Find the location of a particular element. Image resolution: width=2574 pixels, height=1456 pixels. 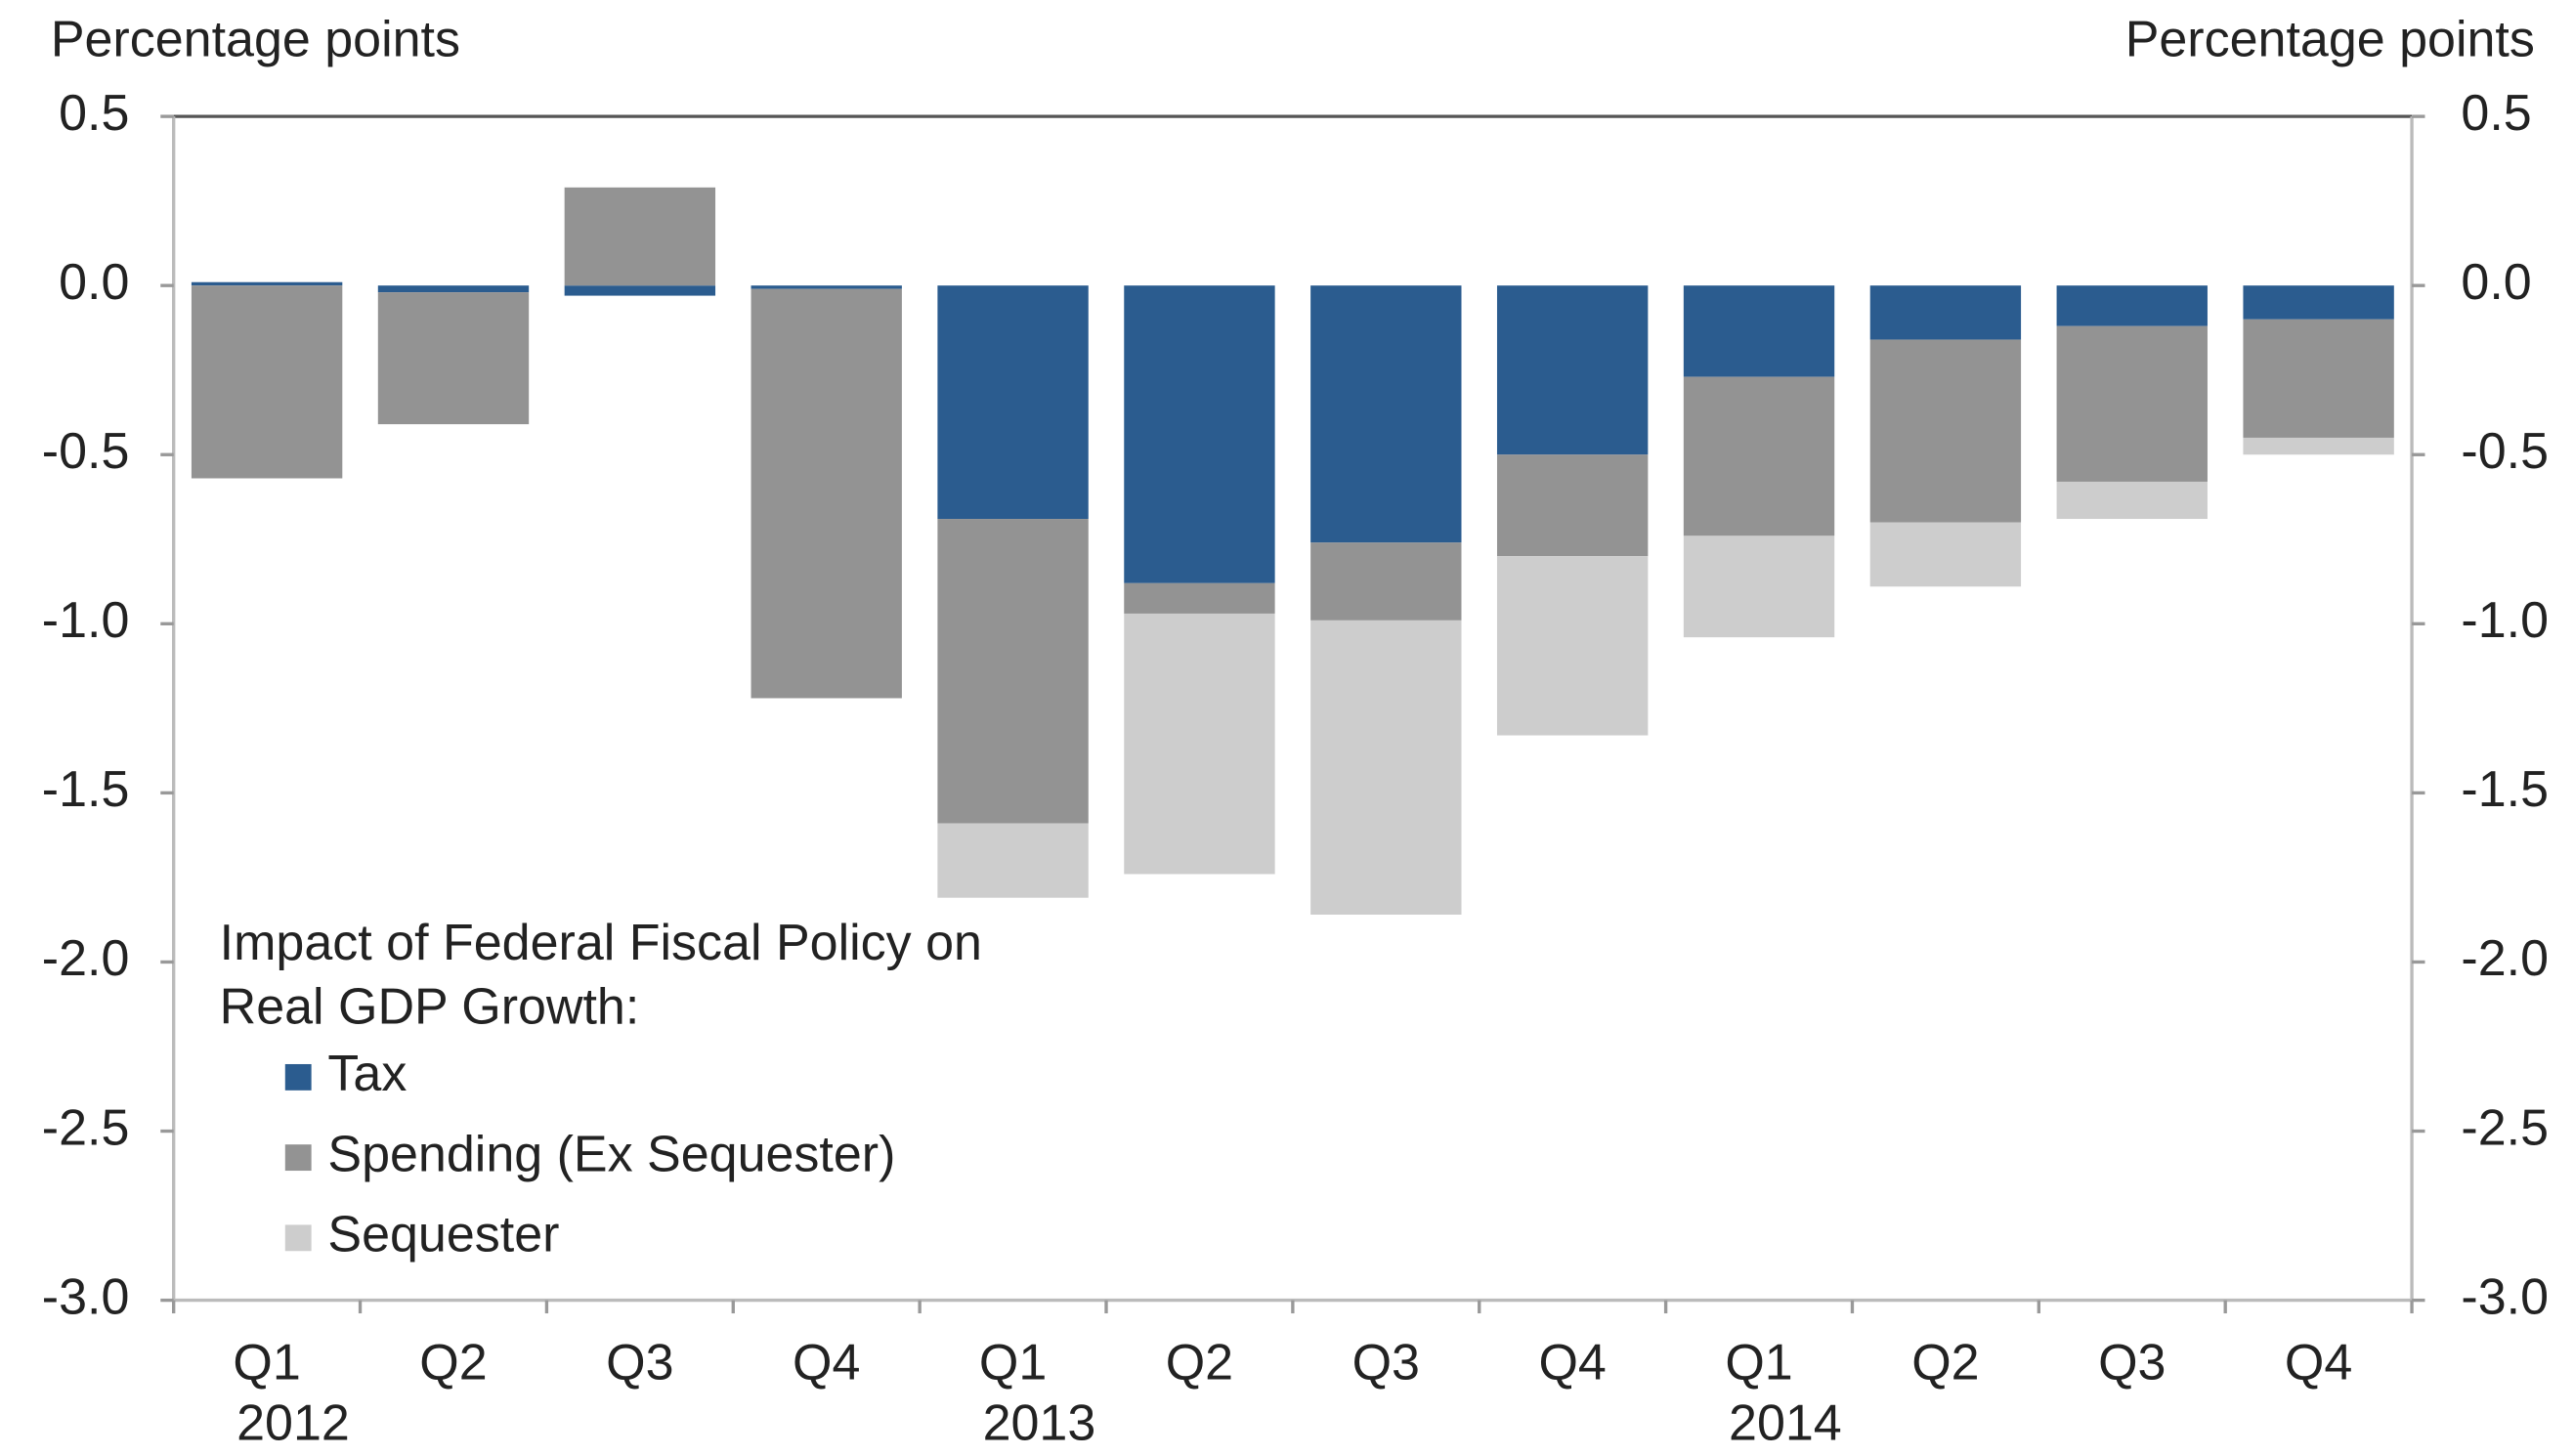

y2-tick-label: -1.5 is located at coordinates (2505, 789).